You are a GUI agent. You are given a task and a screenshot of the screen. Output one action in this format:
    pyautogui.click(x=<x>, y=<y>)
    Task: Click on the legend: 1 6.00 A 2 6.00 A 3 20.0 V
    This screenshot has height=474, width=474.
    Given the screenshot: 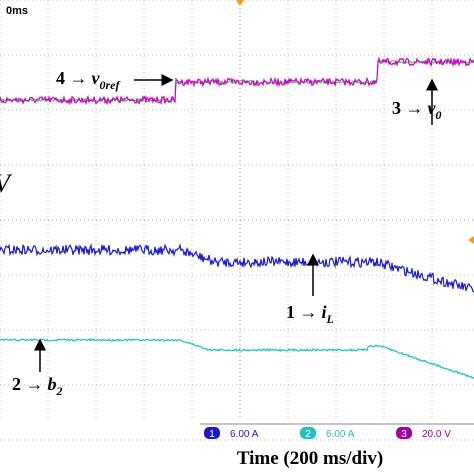 What is the action you would take?
    pyautogui.click(x=327, y=433)
    